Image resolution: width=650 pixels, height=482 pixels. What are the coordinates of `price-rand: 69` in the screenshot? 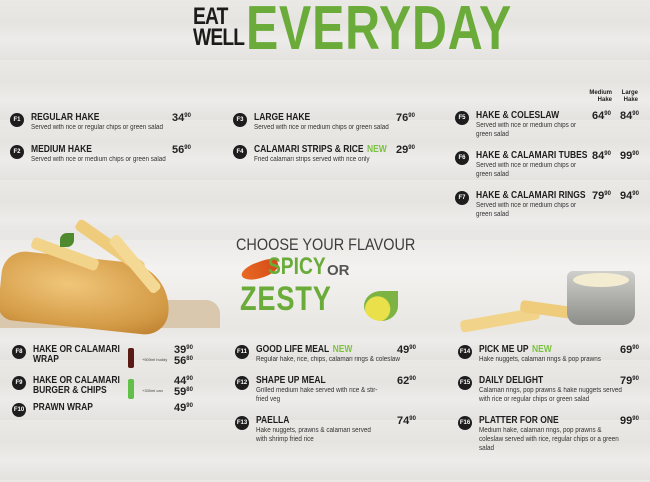 It's located at (626, 350).